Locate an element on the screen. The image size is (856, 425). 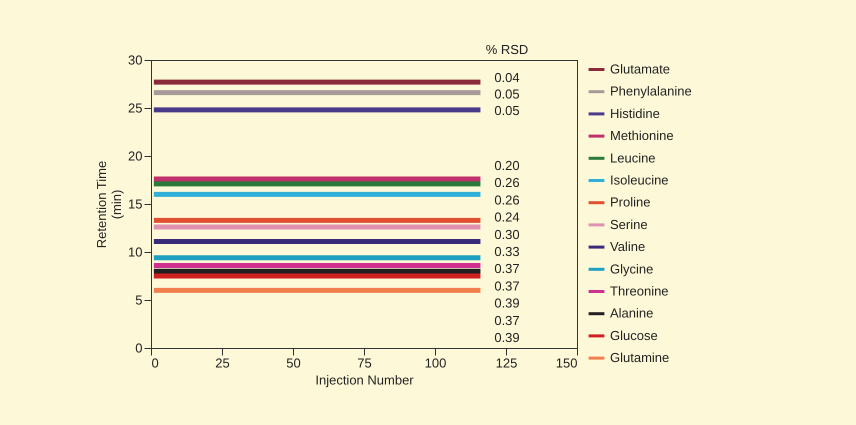
legend-label: Isoleucine is located at coordinates (639, 180).